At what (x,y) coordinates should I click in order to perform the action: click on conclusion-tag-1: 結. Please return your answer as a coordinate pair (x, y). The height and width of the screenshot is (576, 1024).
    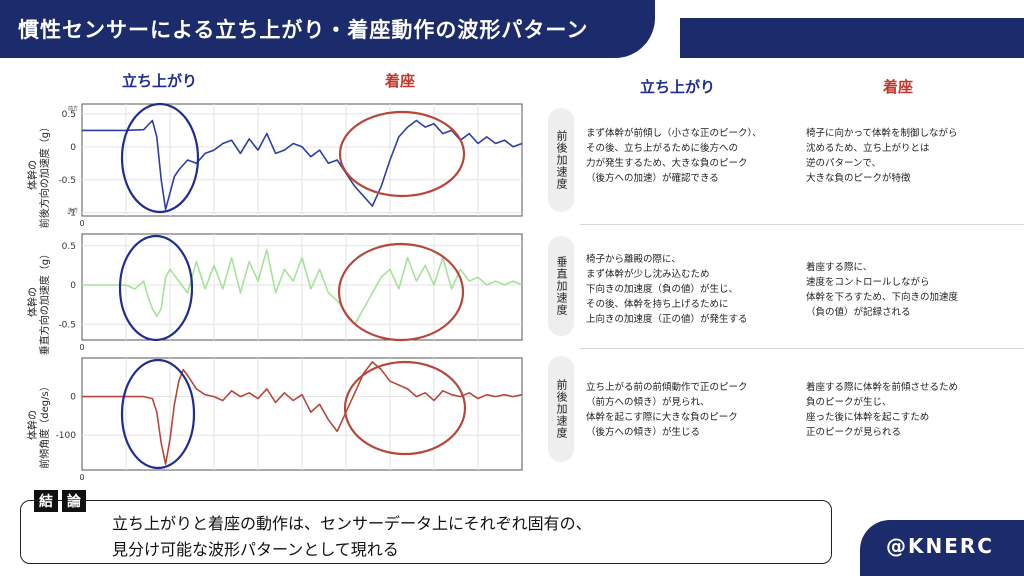
    Looking at the image, I should click on (46, 501).